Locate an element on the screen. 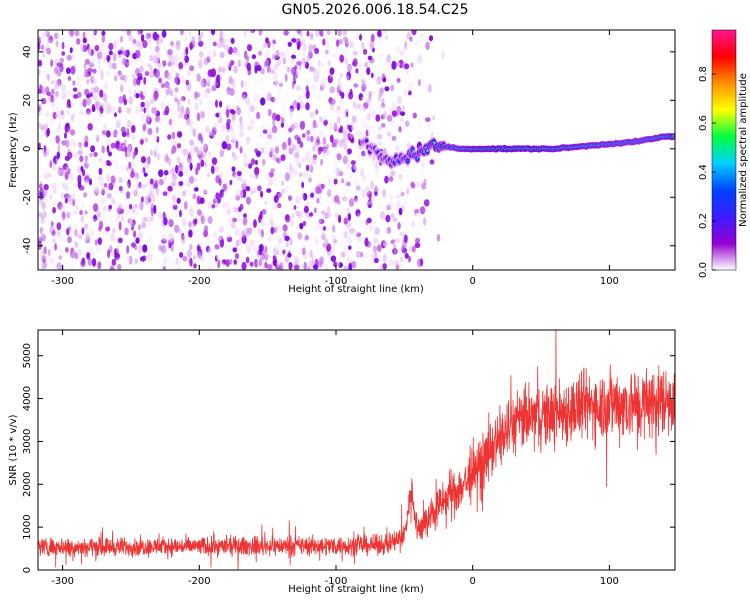 The height and width of the screenshot is (600, 750). spectrogram-x-tick-label: -200 is located at coordinates (199, 281).